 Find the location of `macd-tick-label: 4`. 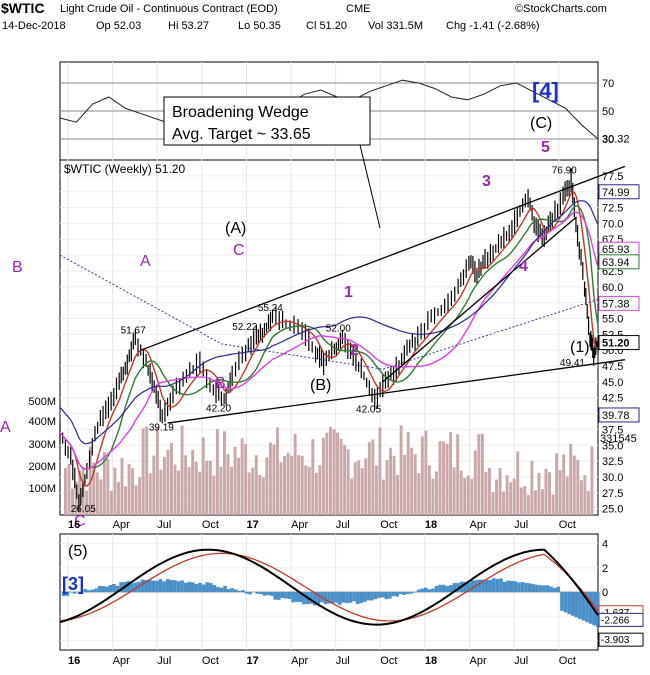

macd-tick-label: 4 is located at coordinates (605, 545).